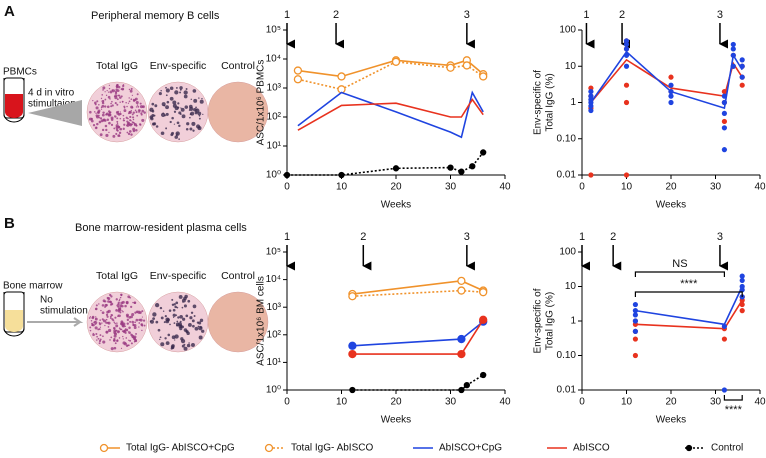 The height and width of the screenshot is (458, 766). Describe the element at coordinates (332, 448) in the screenshot. I see `legend-label: Total IgG- AbISCO` at that location.